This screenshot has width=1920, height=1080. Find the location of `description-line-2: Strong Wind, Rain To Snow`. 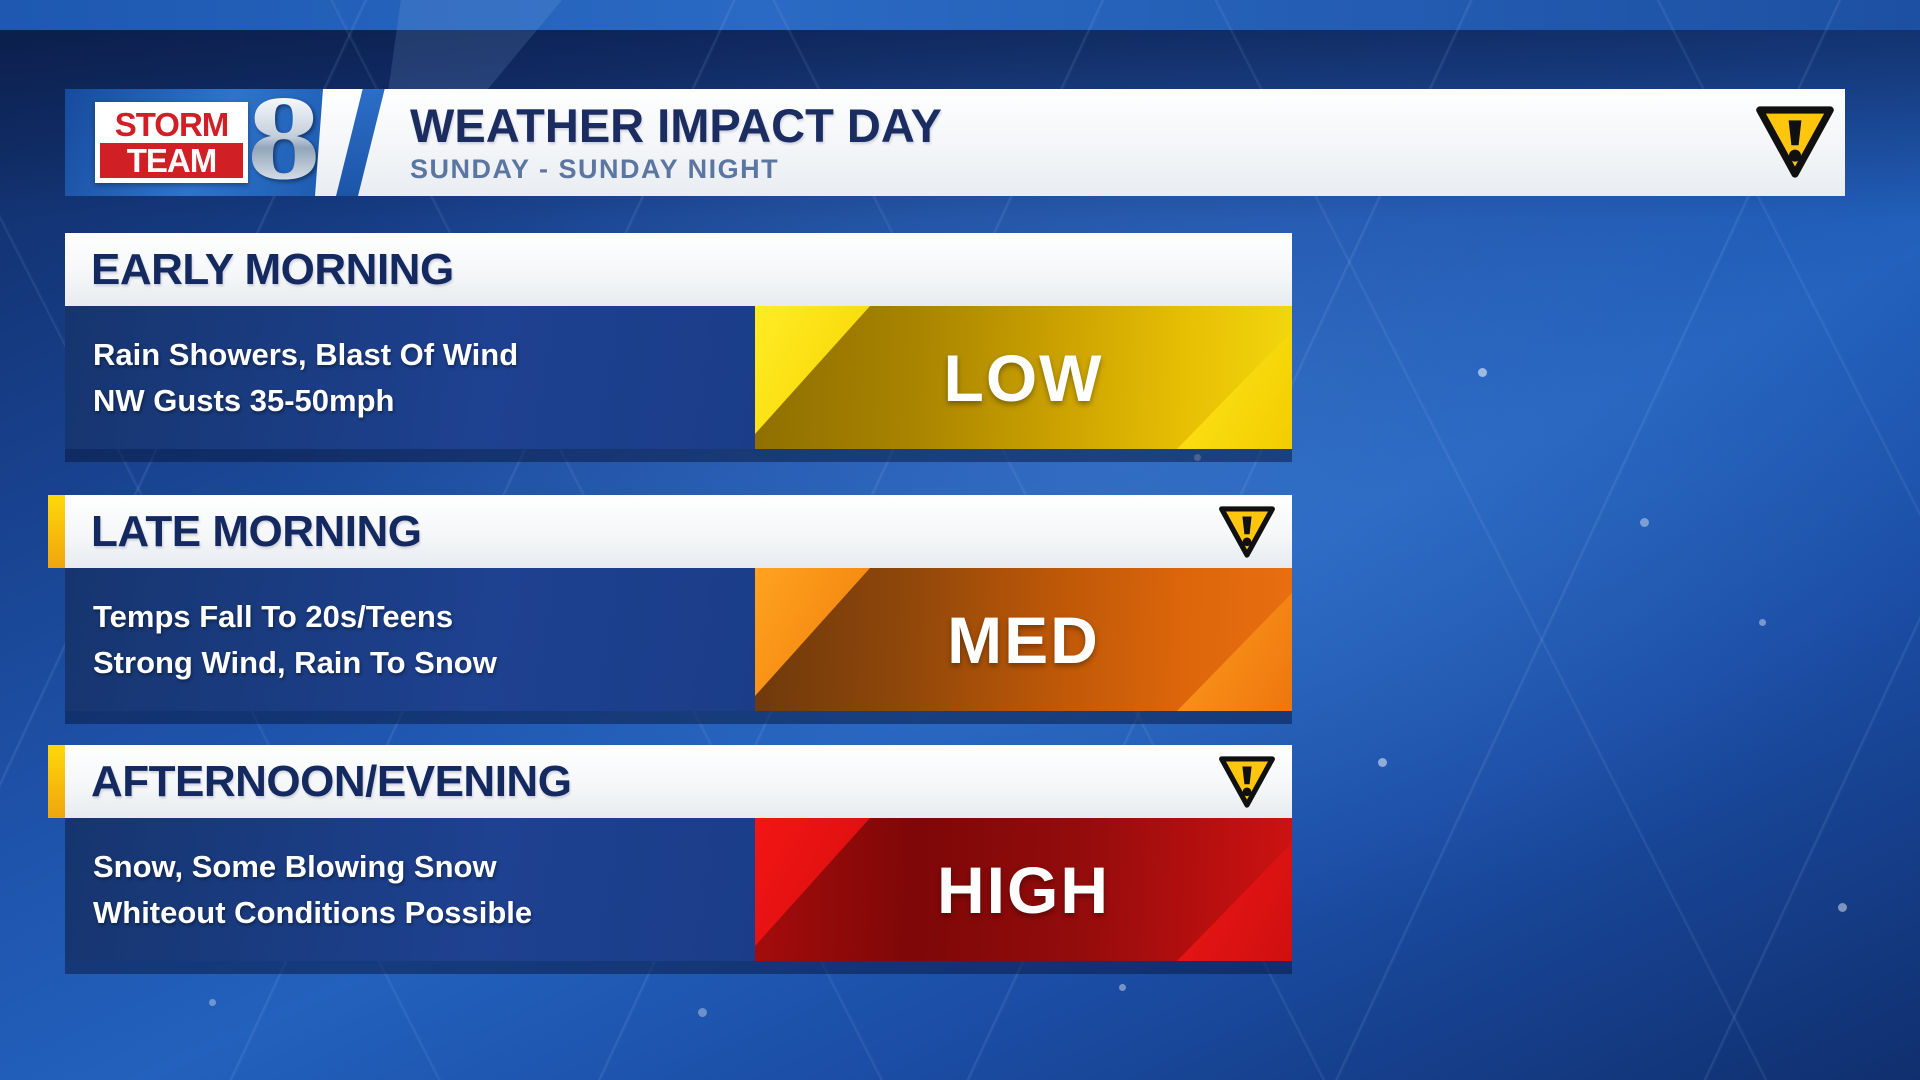

description-line-2: Strong Wind, Rain To Snow is located at coordinates (295, 662).